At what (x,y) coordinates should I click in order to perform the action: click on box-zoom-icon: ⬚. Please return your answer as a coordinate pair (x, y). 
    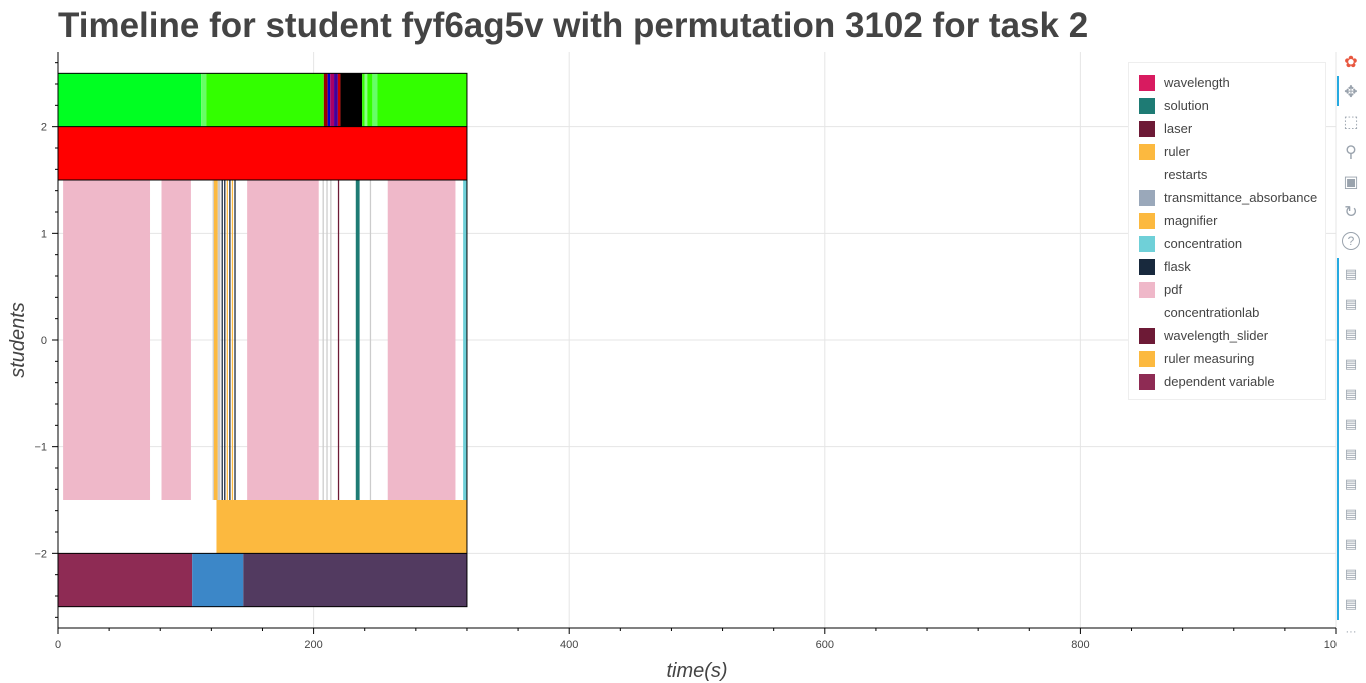
    Looking at the image, I should click on (1351, 122).